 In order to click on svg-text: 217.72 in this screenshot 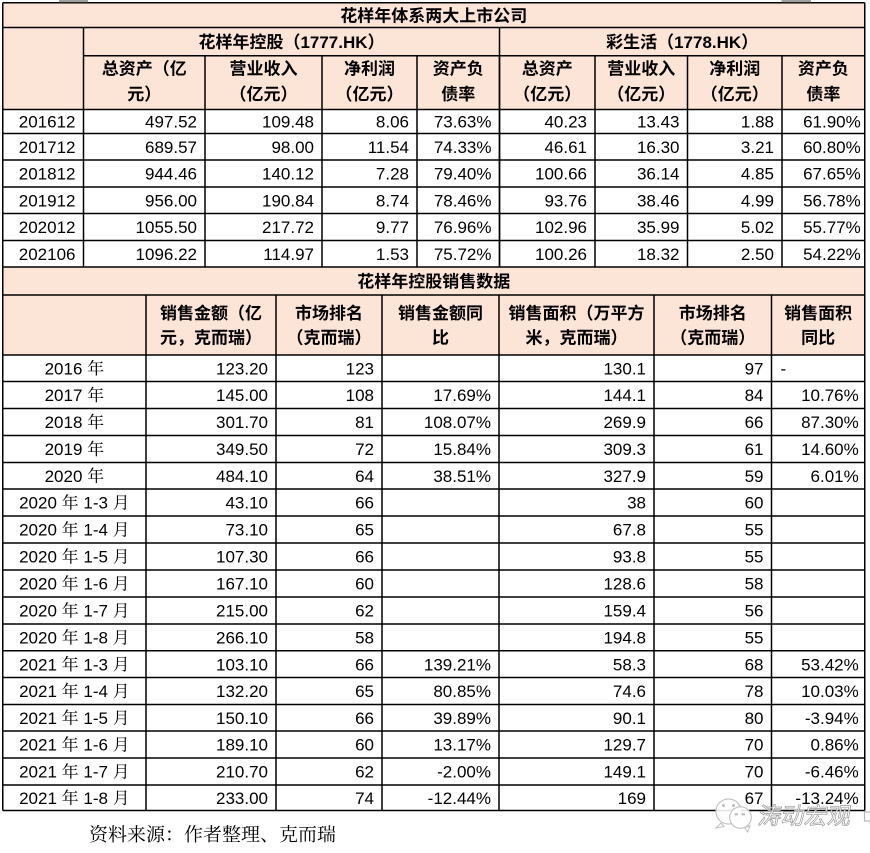, I will do `click(288, 227)`.